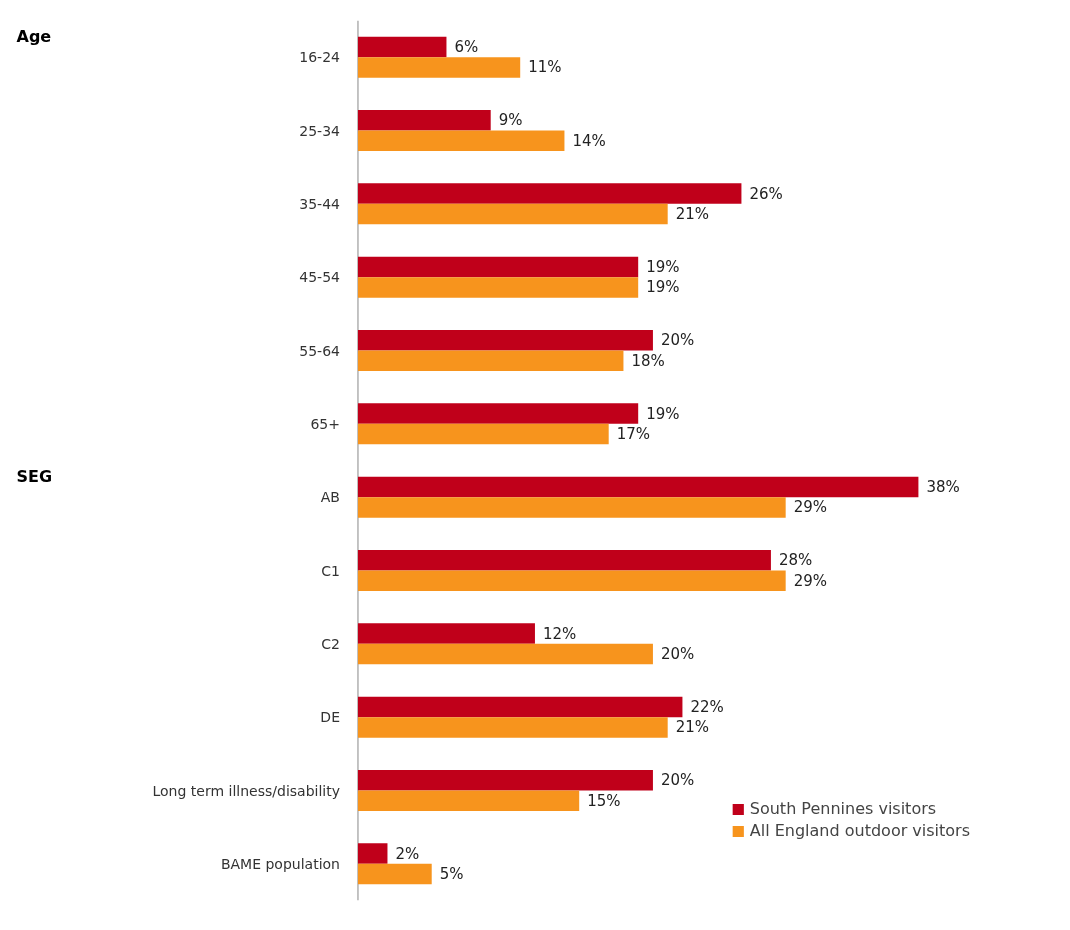 The image size is (1070, 930). Describe the element at coordinates (330, 717) in the screenshot. I see `y-tick-label: DE` at that location.